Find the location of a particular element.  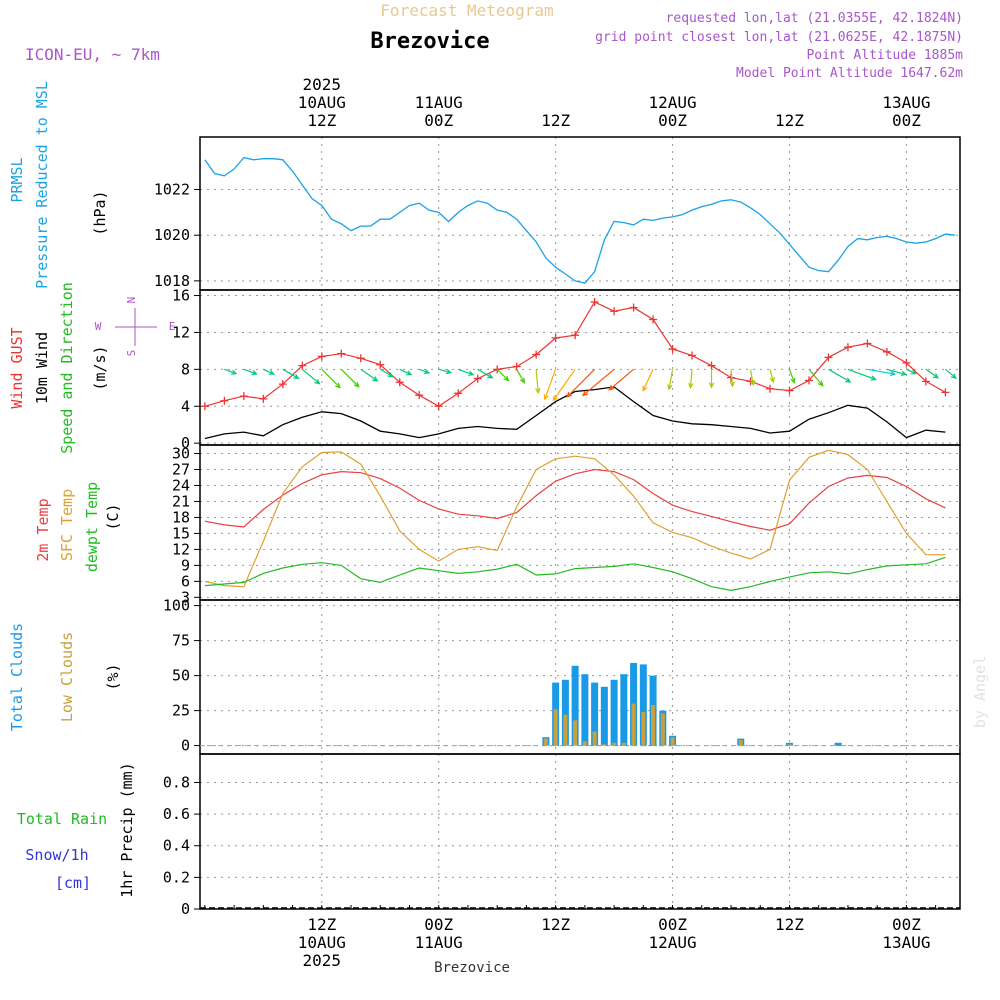

y-tick-label: 0.6 is located at coordinates (176, 814).